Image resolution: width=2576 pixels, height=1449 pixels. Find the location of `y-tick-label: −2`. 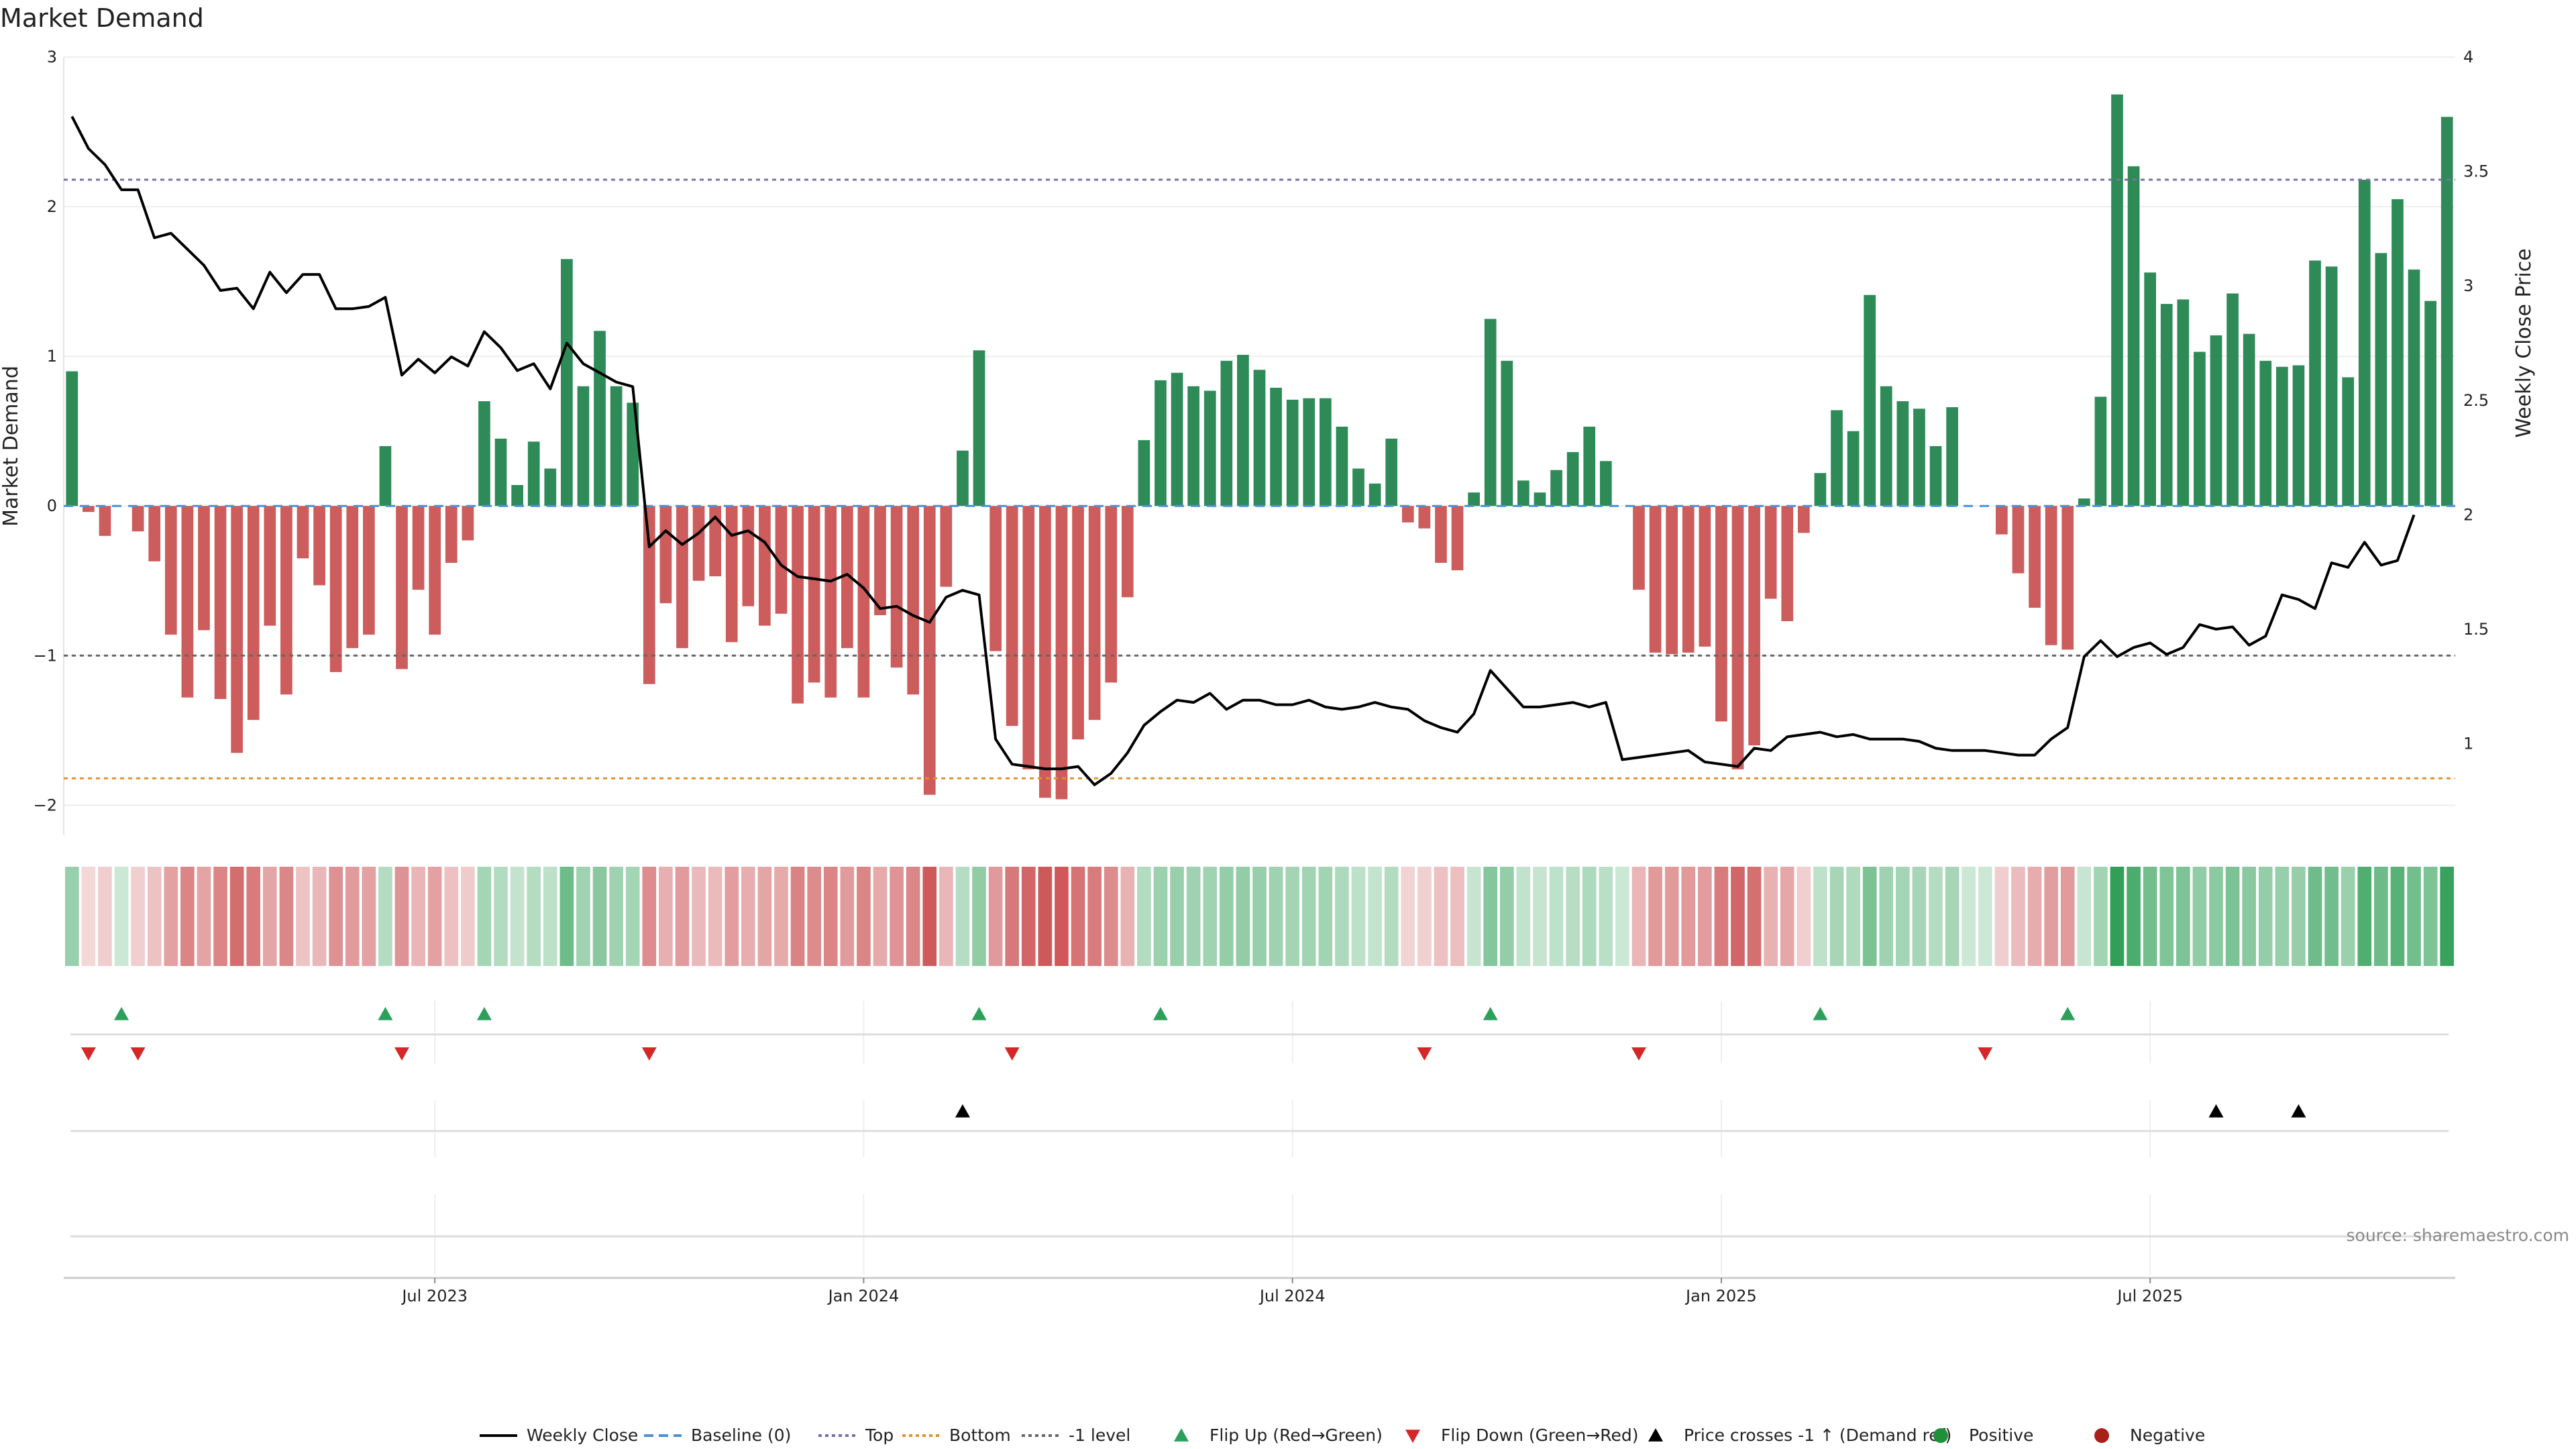

y-tick-label: −2 is located at coordinates (45, 805).